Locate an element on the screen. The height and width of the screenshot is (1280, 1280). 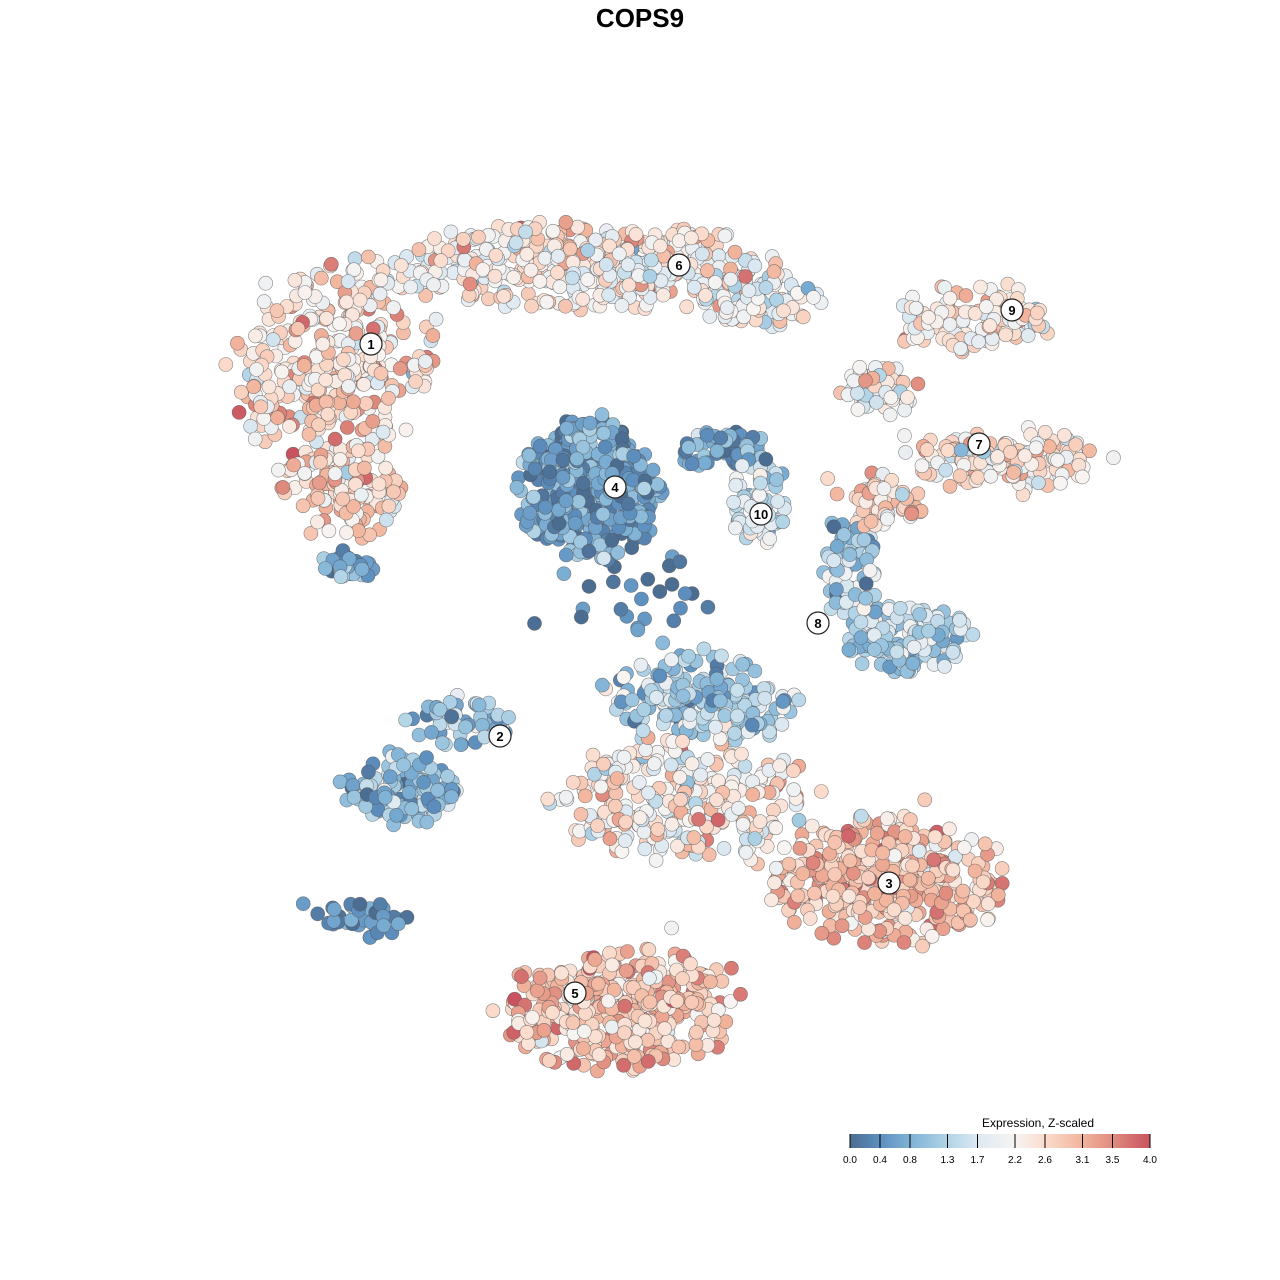
cluster-label-marker is located at coordinates (575, 993).